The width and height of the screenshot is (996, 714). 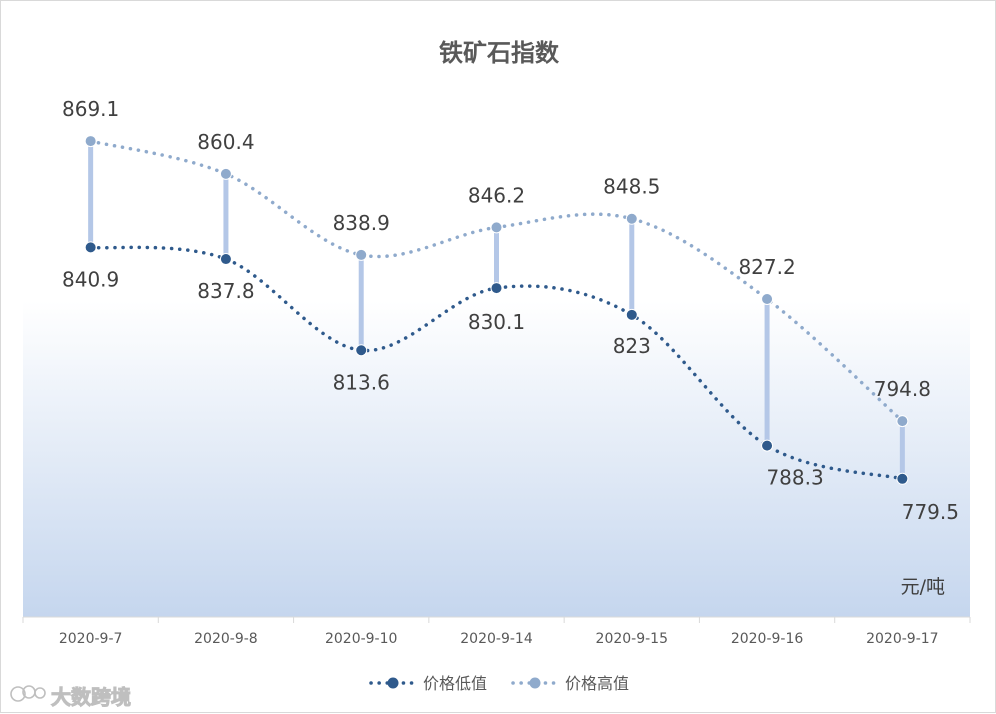 I want to click on data-label-high: 827.2, so click(x=766, y=267).